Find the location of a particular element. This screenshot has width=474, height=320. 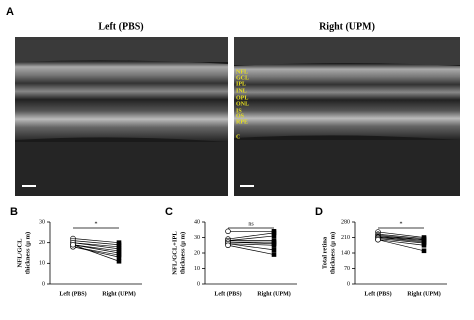

y-tick-label: 40 is located at coordinates (197, 222).